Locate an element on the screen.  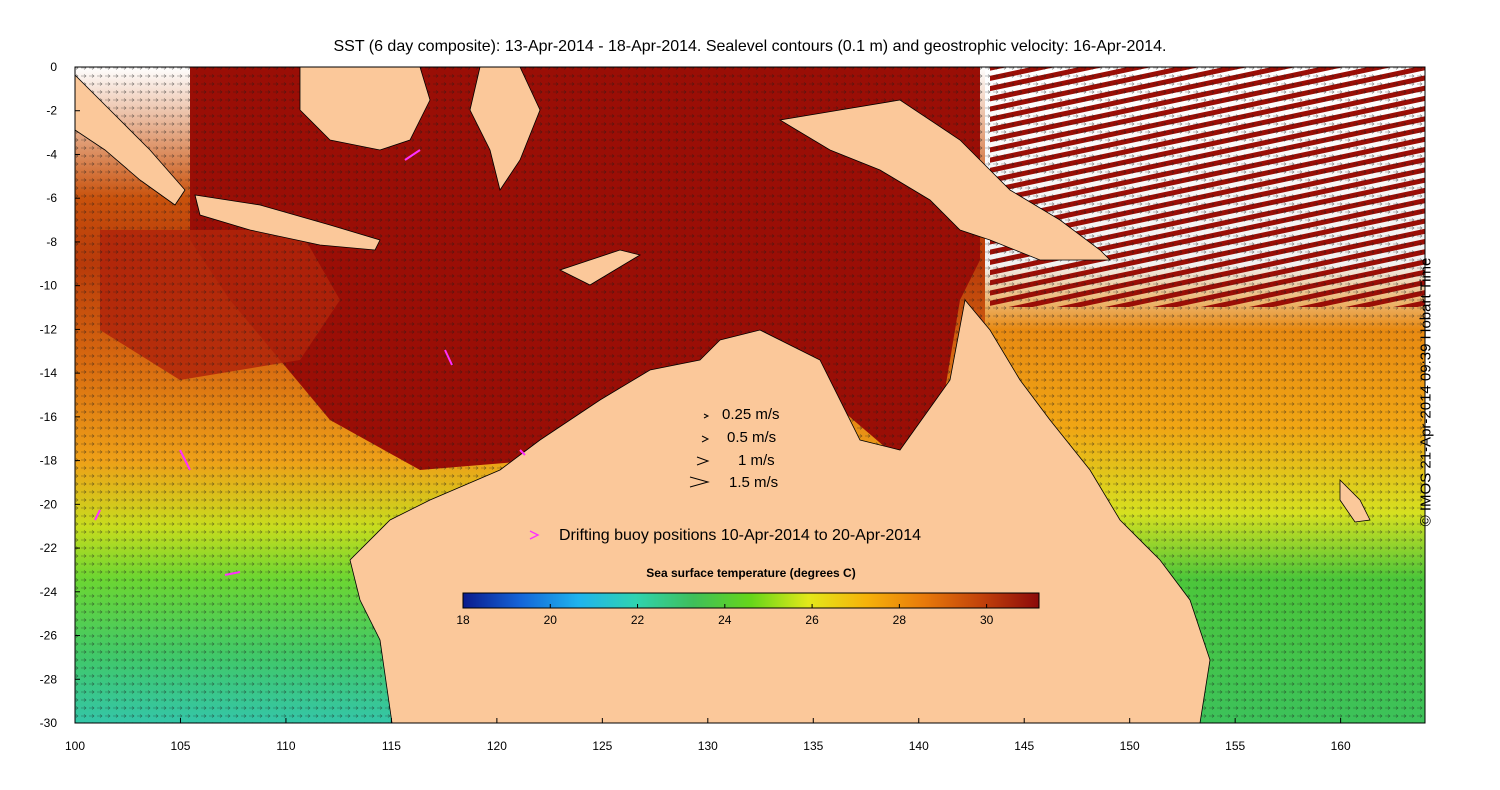
new-guinea is located at coordinates (944, 180).